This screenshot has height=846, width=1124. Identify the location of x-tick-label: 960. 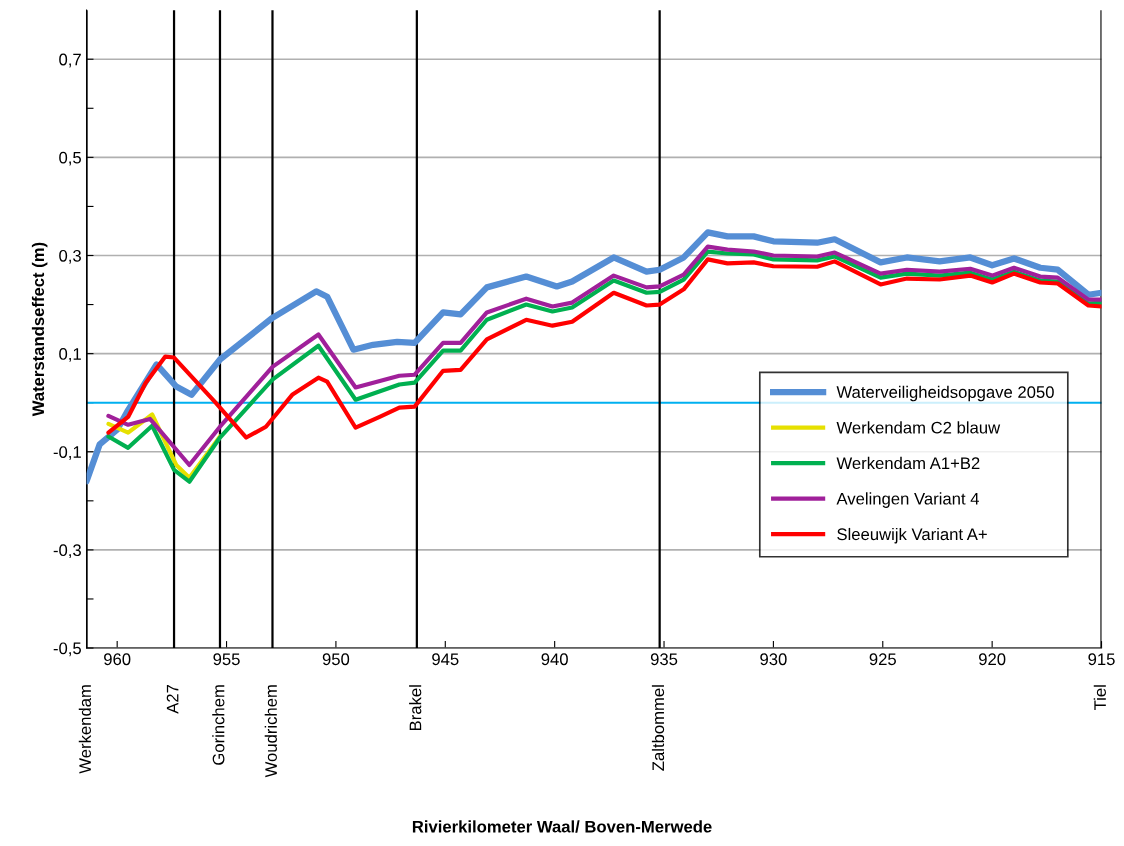
(117, 659).